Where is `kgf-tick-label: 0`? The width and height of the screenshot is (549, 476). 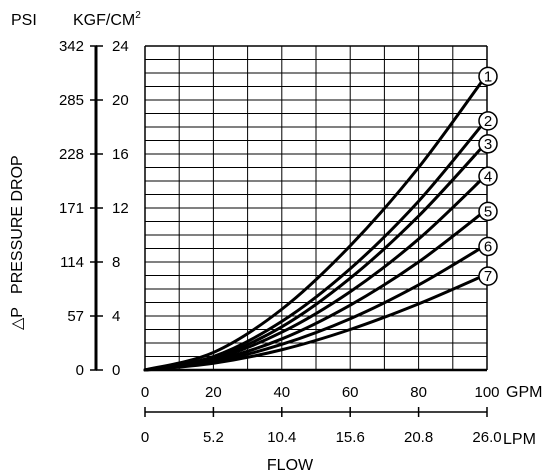 kgf-tick-label: 0 is located at coordinates (116, 370).